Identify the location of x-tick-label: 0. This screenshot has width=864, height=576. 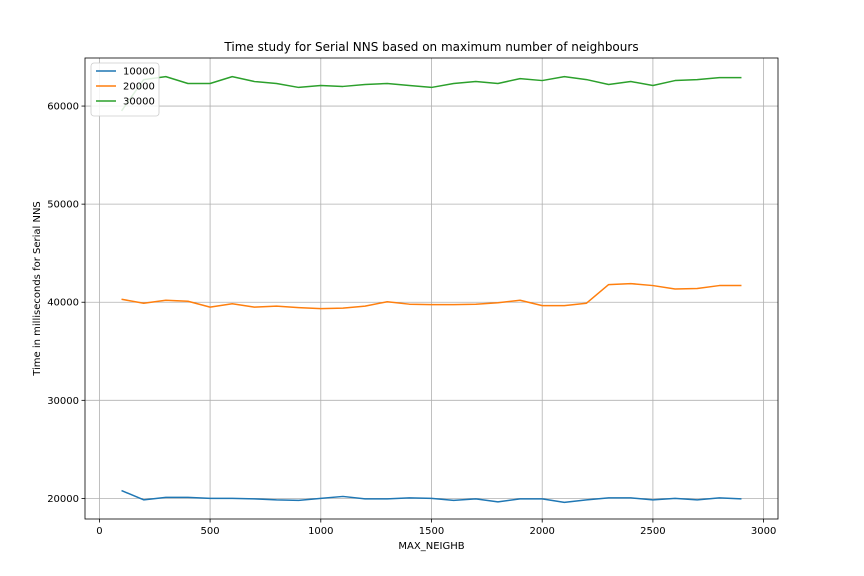
(99, 531).